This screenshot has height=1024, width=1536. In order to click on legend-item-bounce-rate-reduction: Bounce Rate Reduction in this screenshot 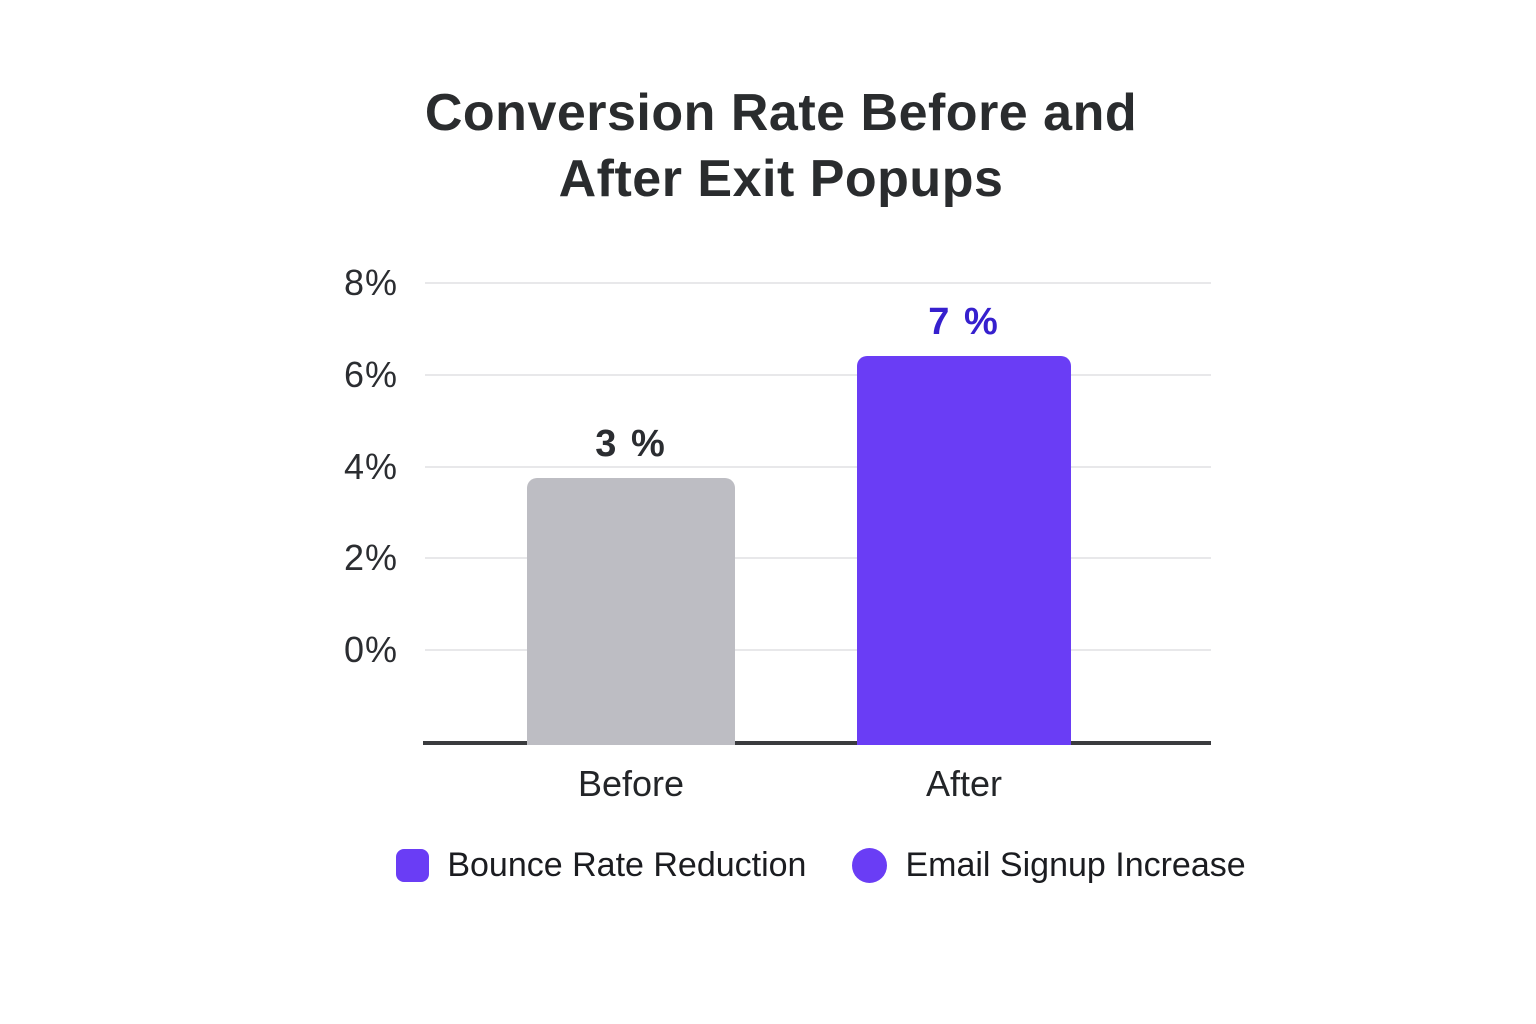, I will do `click(601, 865)`.